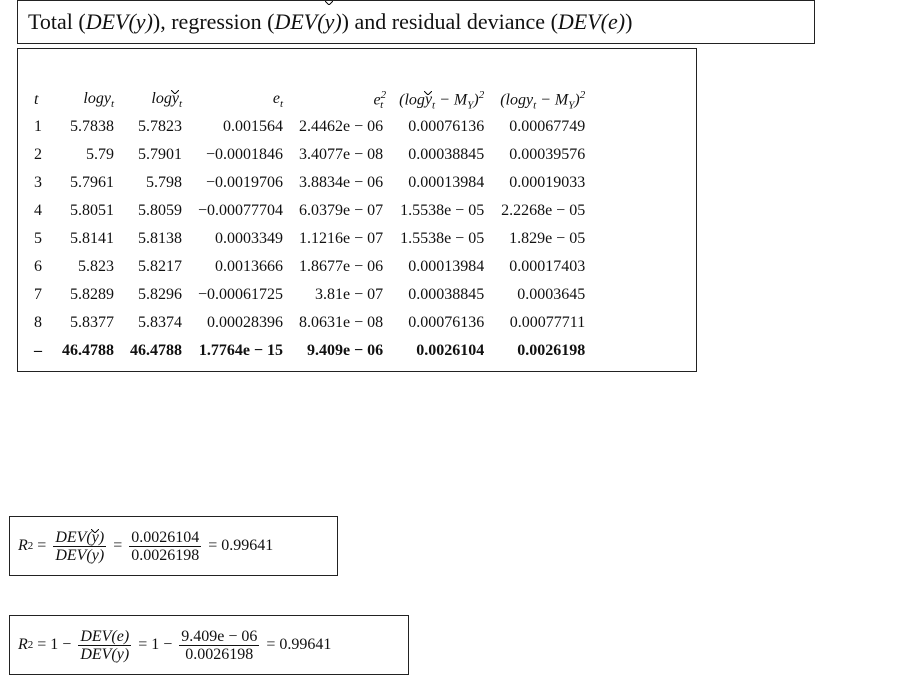 The width and height of the screenshot is (900, 700). What do you see at coordinates (476, 100) in the screenshot?
I see `header-reg-f: )` at bounding box center [476, 100].